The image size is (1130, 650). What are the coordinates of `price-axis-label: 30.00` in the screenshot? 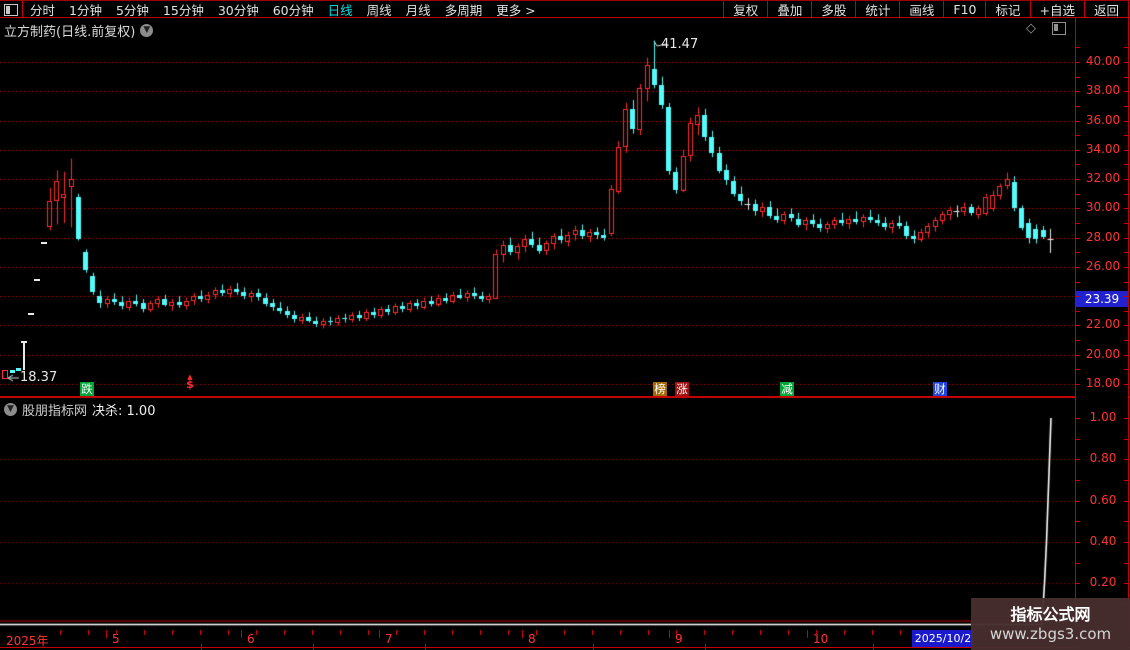 It's located at (1103, 207).